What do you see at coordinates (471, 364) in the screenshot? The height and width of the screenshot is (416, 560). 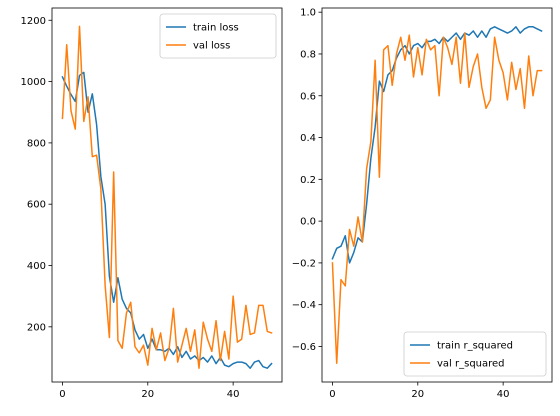 I see `legend-label: val r_squared` at bounding box center [471, 364].